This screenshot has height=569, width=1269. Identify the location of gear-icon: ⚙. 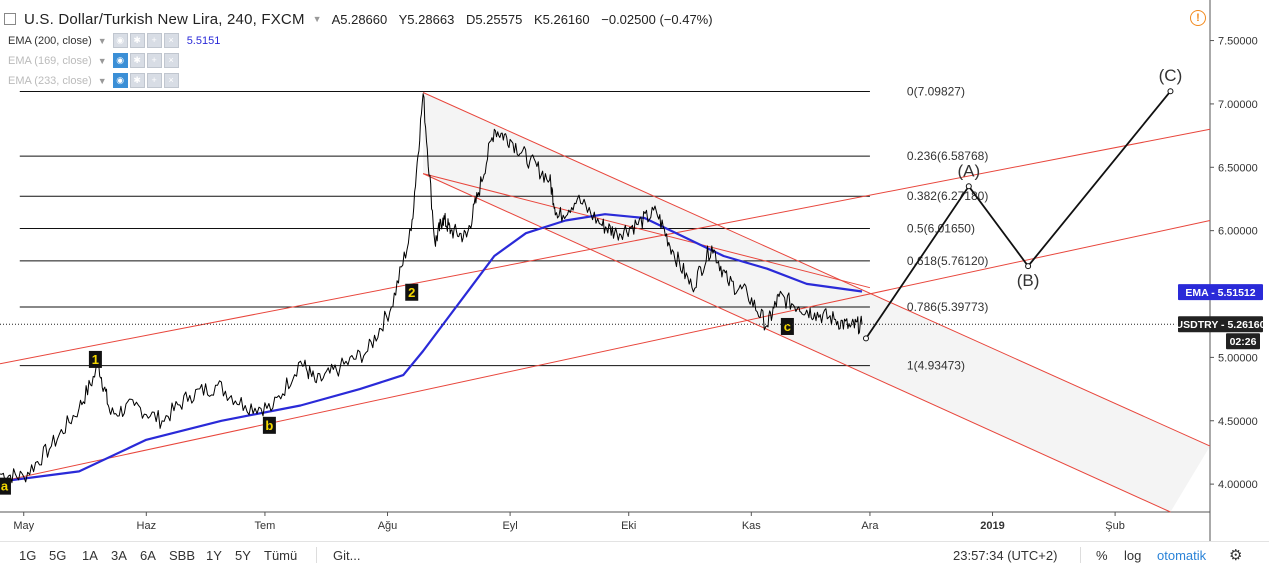
(1236, 555).